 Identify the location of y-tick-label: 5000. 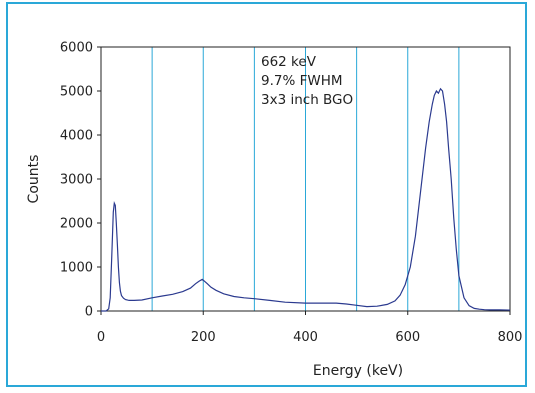
(76, 92).